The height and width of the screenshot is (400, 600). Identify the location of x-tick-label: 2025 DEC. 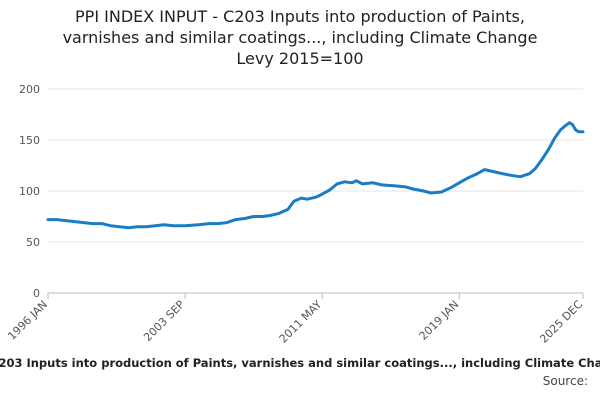
(561, 322).